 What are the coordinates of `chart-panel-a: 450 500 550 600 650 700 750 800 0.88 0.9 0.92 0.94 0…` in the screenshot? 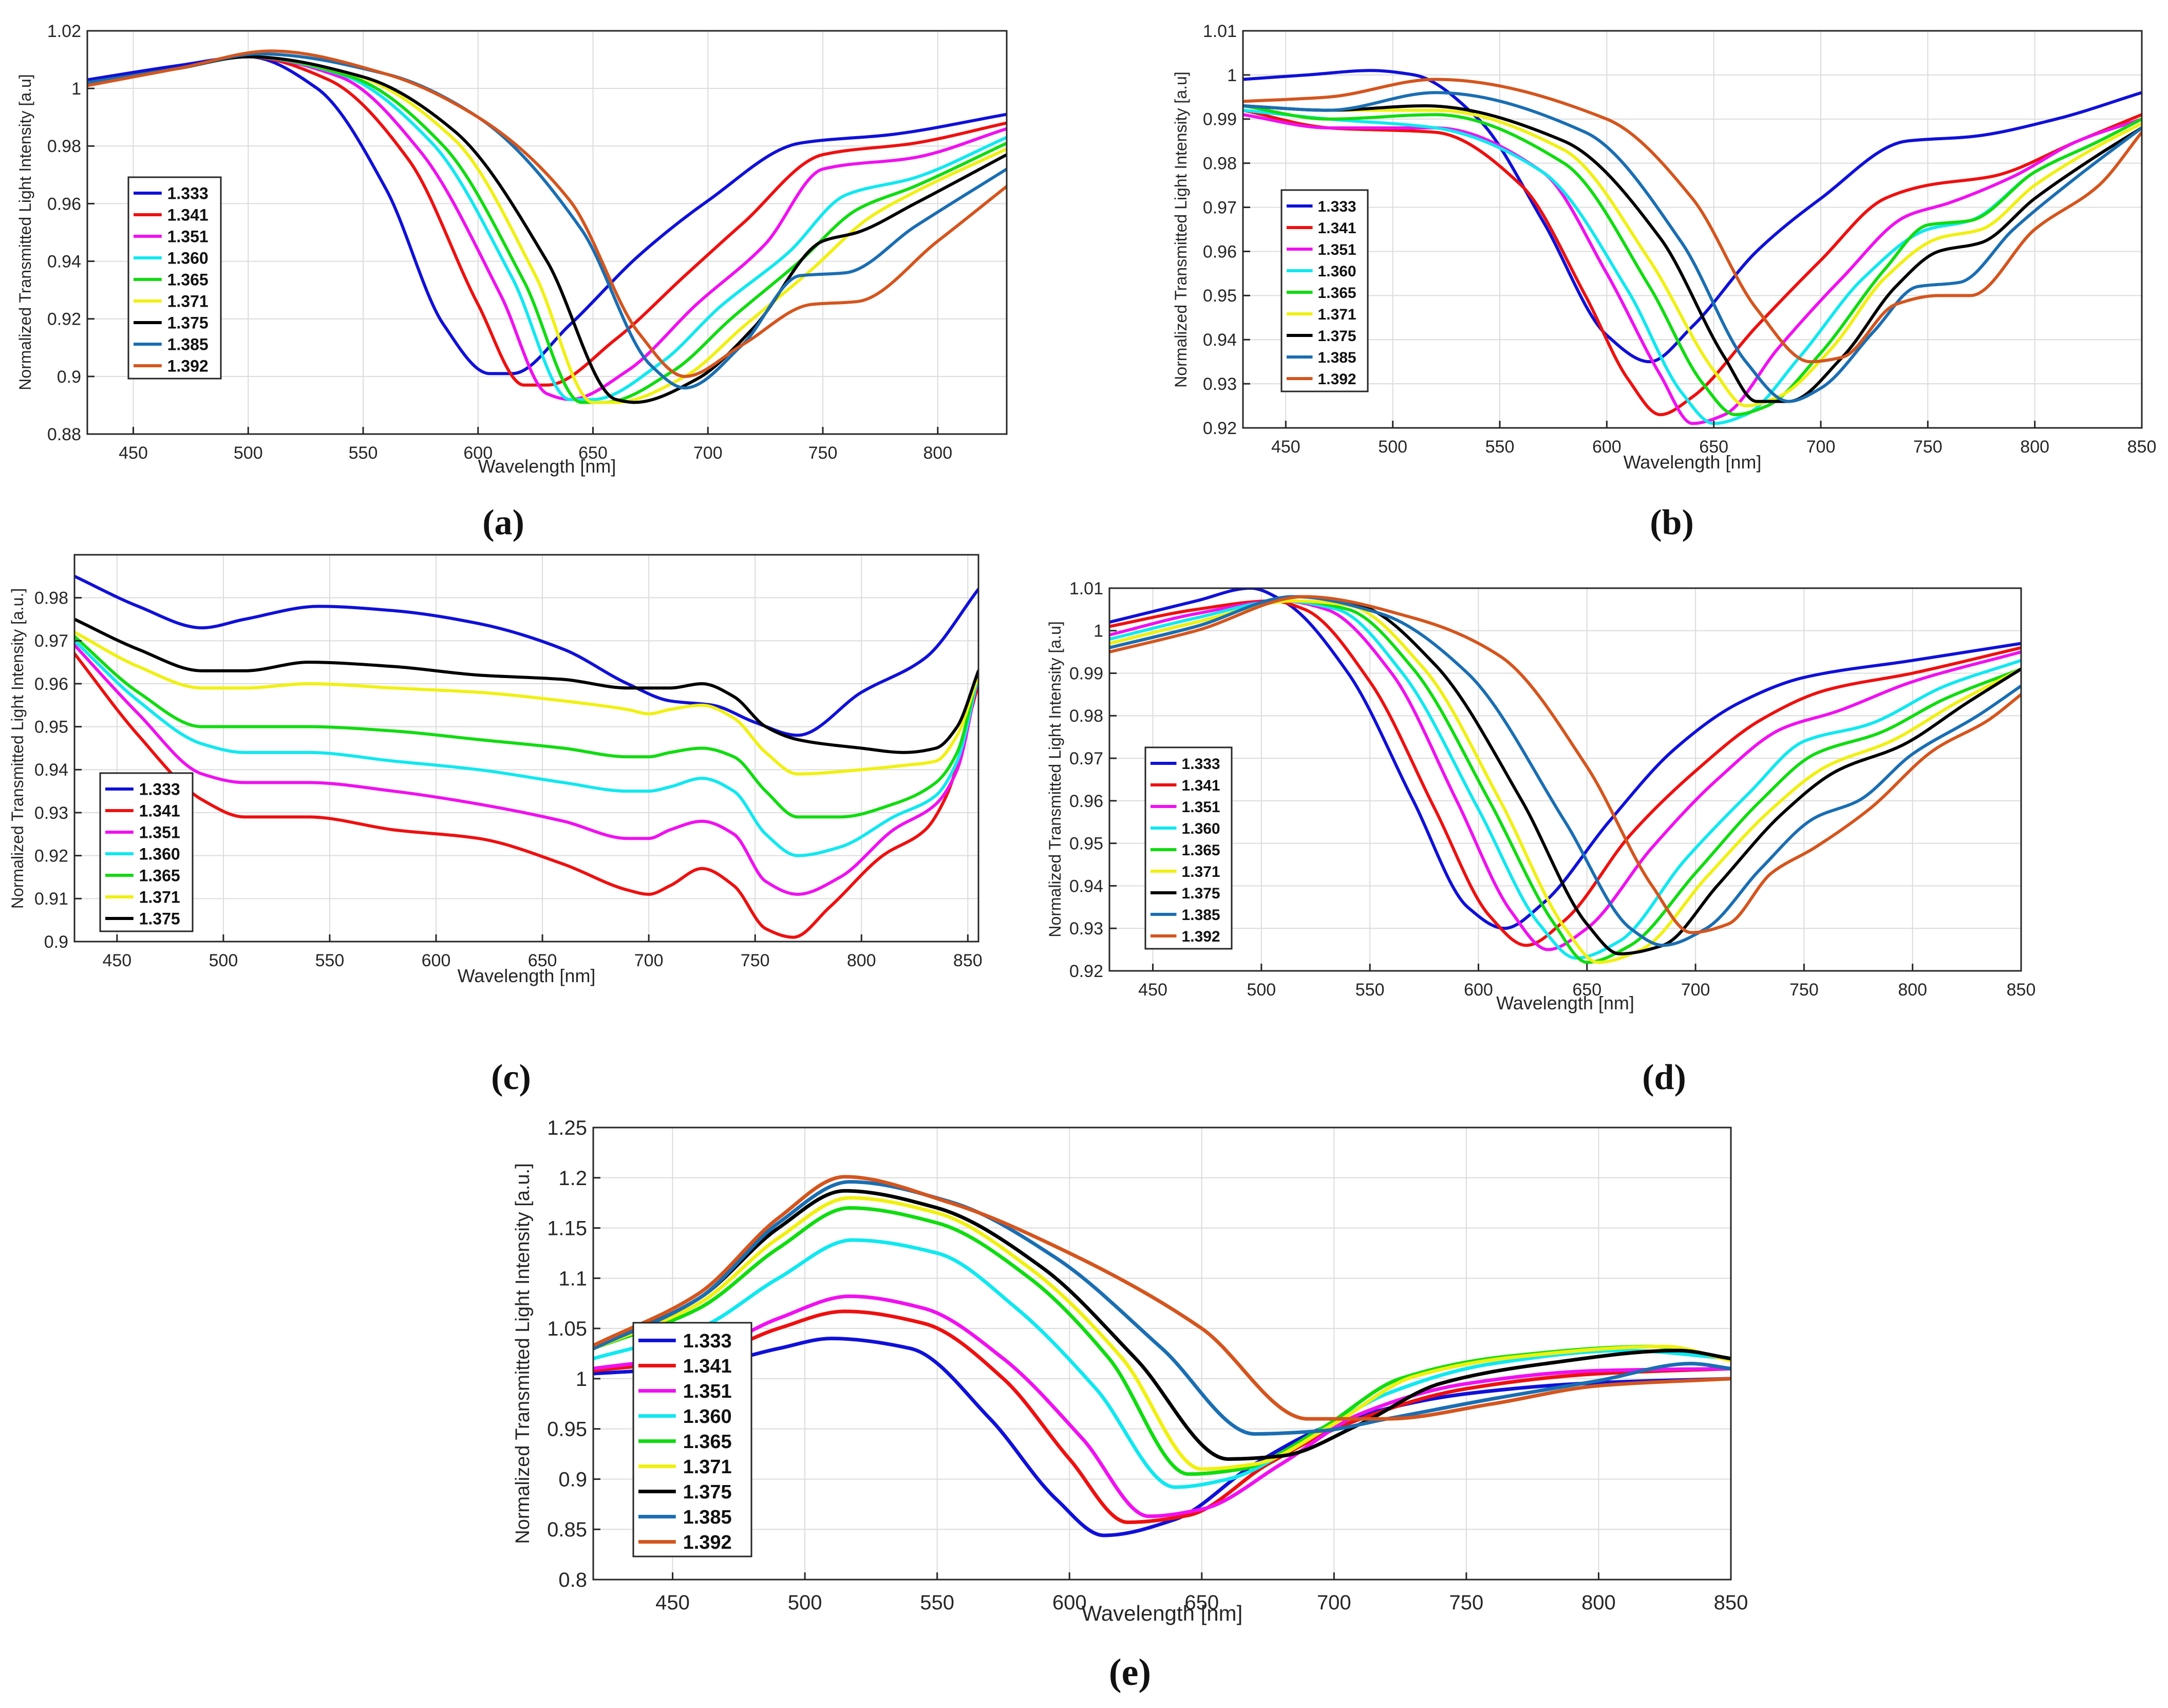 It's located at (512, 282).